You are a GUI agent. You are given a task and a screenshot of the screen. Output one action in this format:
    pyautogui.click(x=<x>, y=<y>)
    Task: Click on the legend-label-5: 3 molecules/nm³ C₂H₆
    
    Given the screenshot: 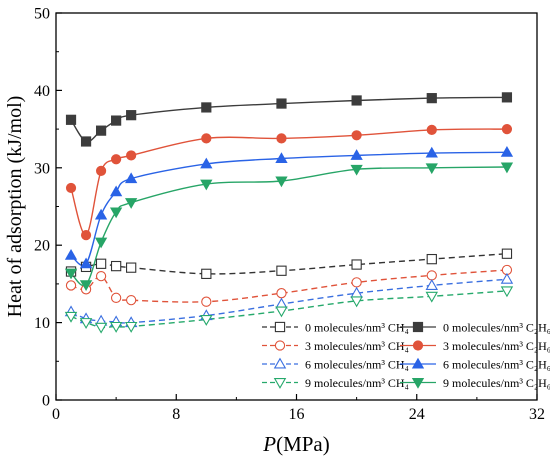 What is the action you would take?
    pyautogui.click(x=496, y=346)
    